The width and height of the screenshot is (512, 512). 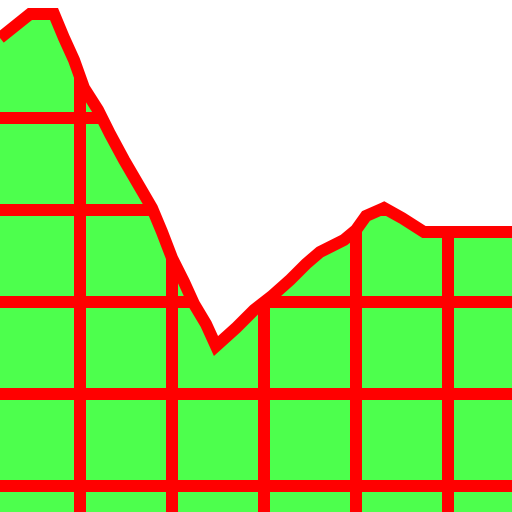 I want to click on grid-vertical-line, so click(x=80, y=263).